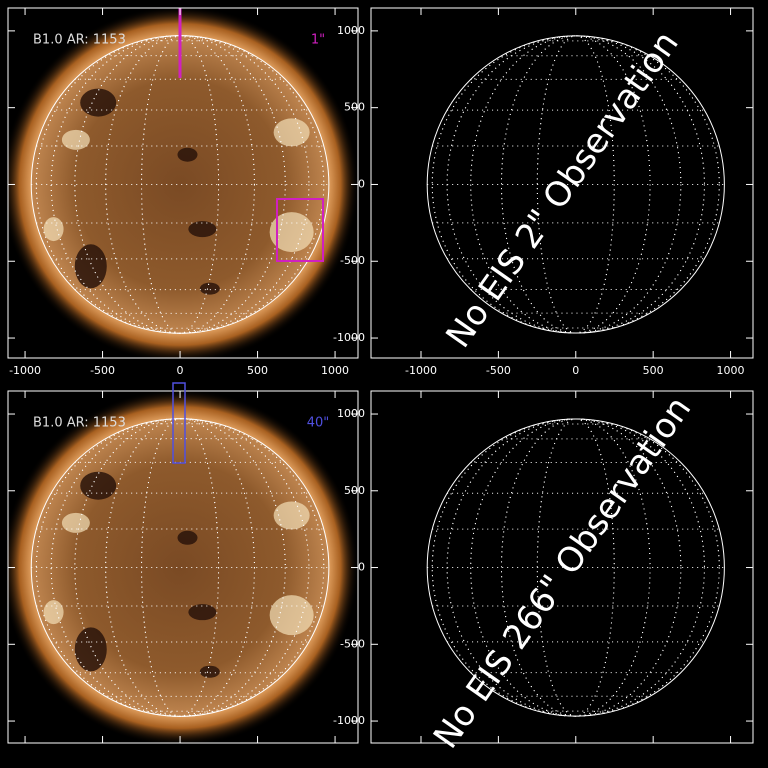  I want to click on no-observation: No EIS 2" Observation, so click(562, 189).